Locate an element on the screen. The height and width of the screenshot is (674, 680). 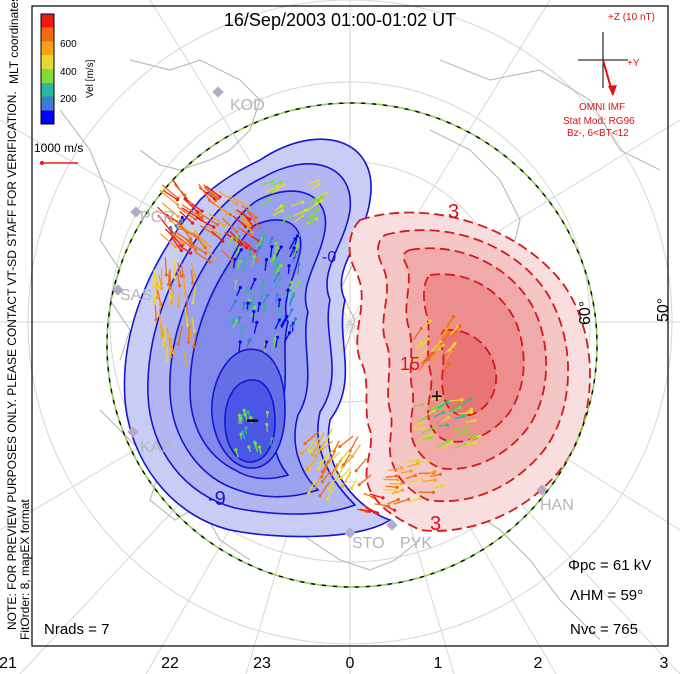
mlt-label: 21 is located at coordinates (8, 663).